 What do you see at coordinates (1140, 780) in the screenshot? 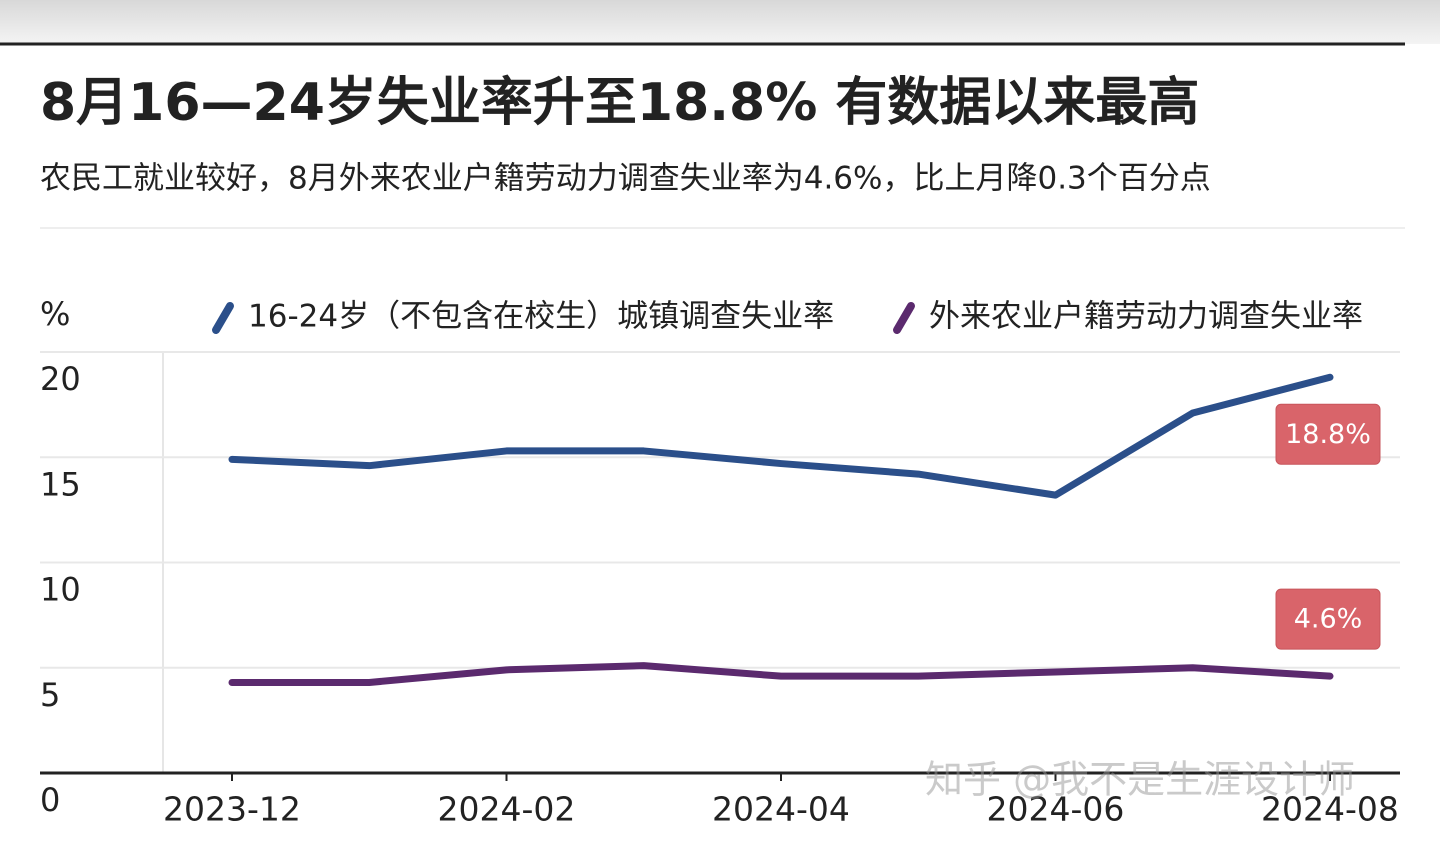
I see `watermark: 知乎 @我不是生涯设计师` at bounding box center [1140, 780].